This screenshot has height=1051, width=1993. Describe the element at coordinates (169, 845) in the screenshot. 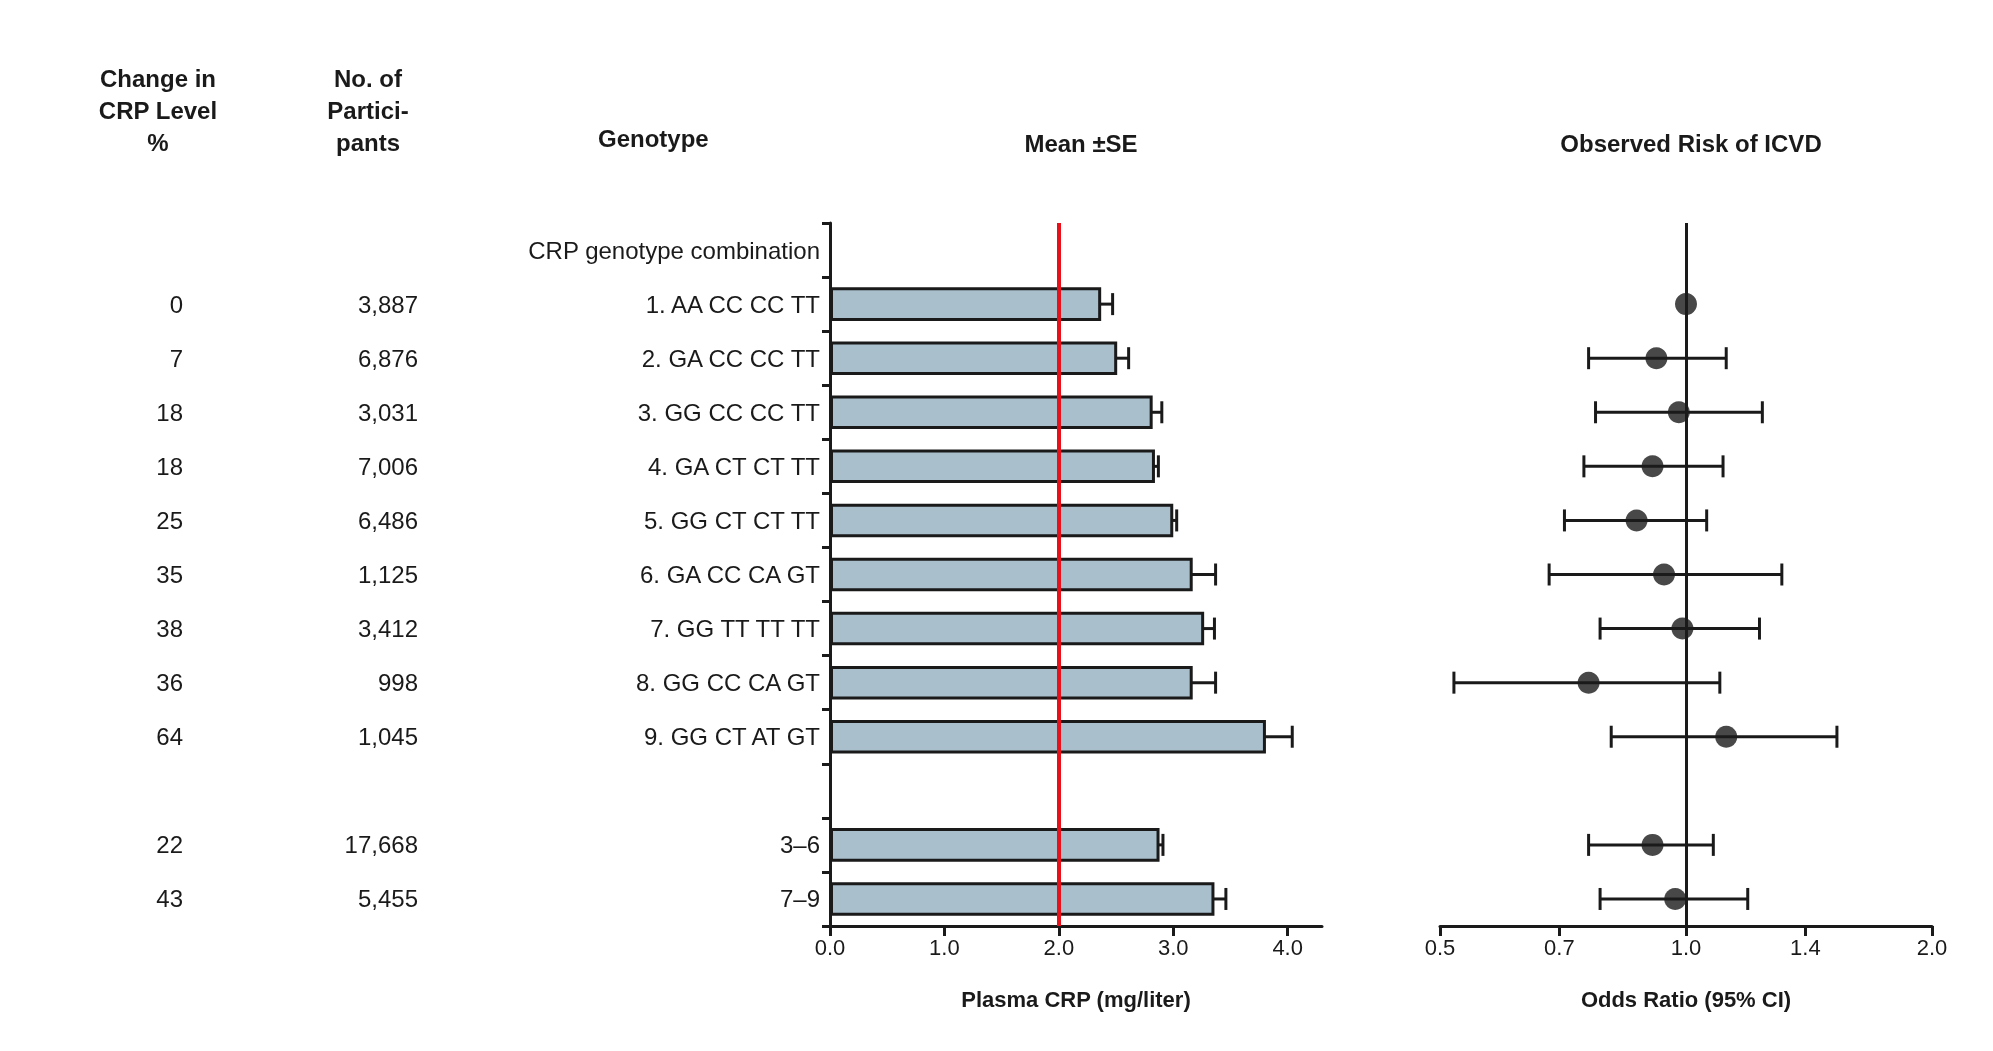

I see `text: 22` at that location.